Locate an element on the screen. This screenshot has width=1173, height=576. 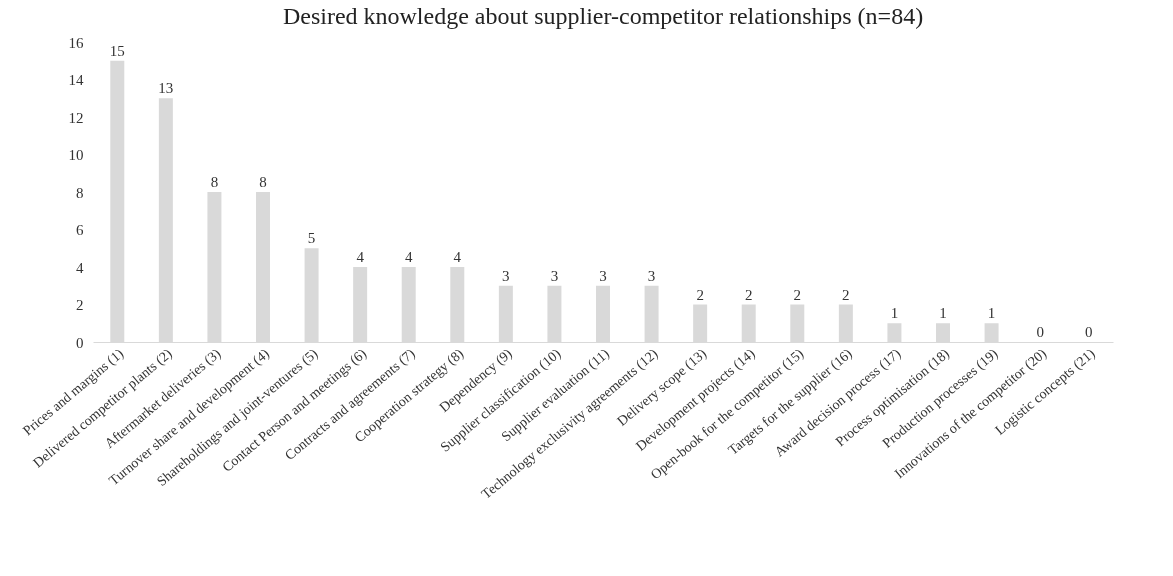
y-tick-label: 12 is located at coordinates (76, 117).